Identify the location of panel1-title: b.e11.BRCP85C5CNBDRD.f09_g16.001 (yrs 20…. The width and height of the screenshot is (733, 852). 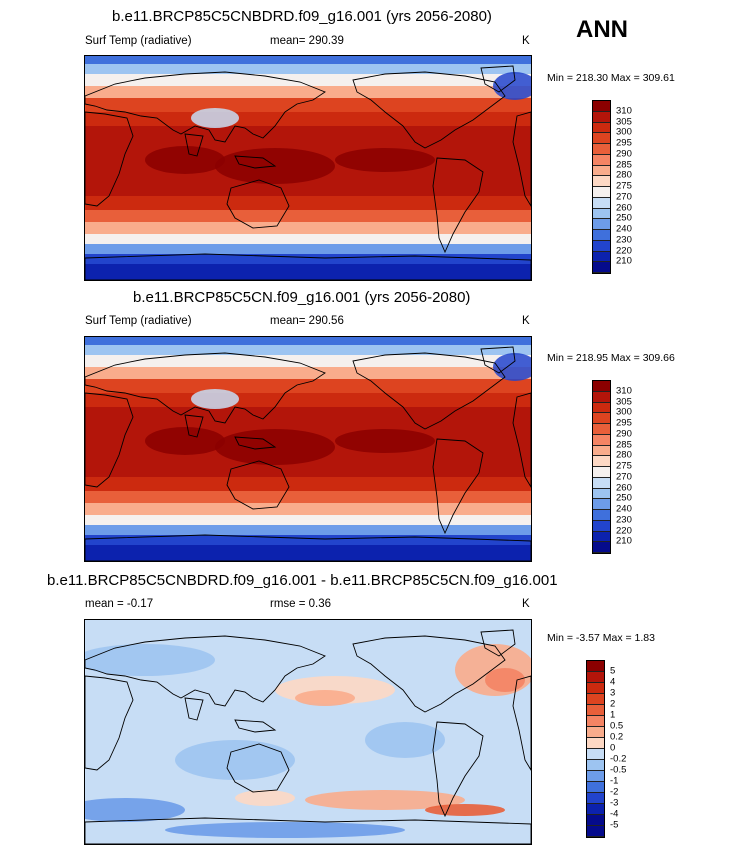
(302, 16).